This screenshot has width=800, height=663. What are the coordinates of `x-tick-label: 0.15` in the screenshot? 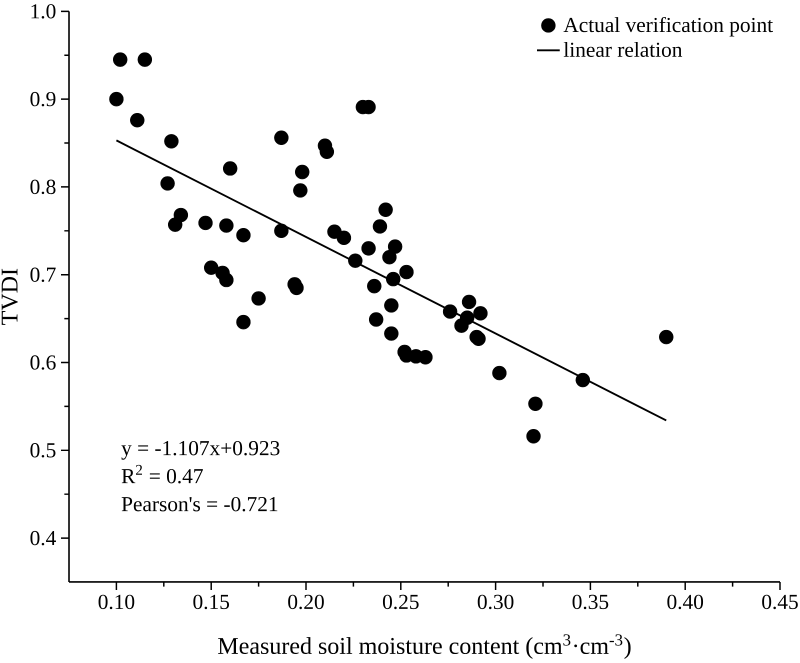 It's located at (211, 602).